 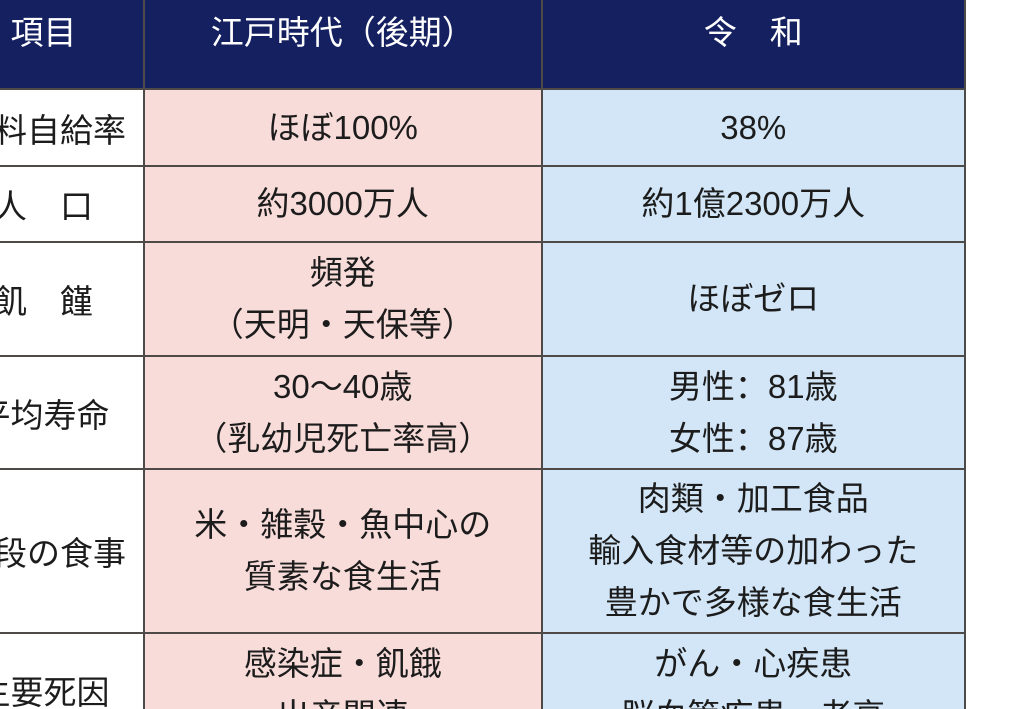 I want to click on cell-line: ほぼ100%, so click(x=342, y=127).